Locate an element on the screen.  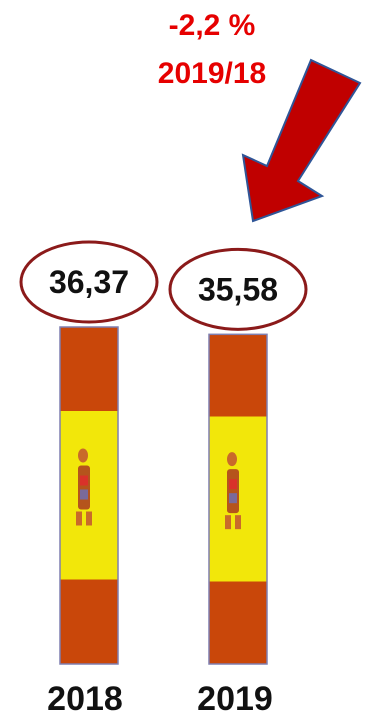
change-period-label: 2019/18 is located at coordinates (212, 73).